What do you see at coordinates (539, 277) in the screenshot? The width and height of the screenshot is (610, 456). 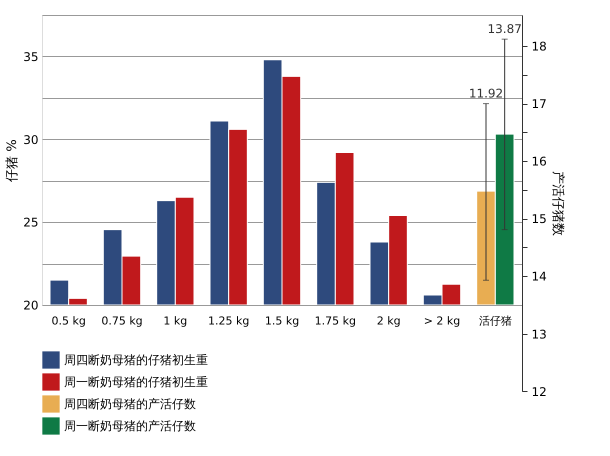 I see `y2-tick-label: 14` at bounding box center [539, 277].